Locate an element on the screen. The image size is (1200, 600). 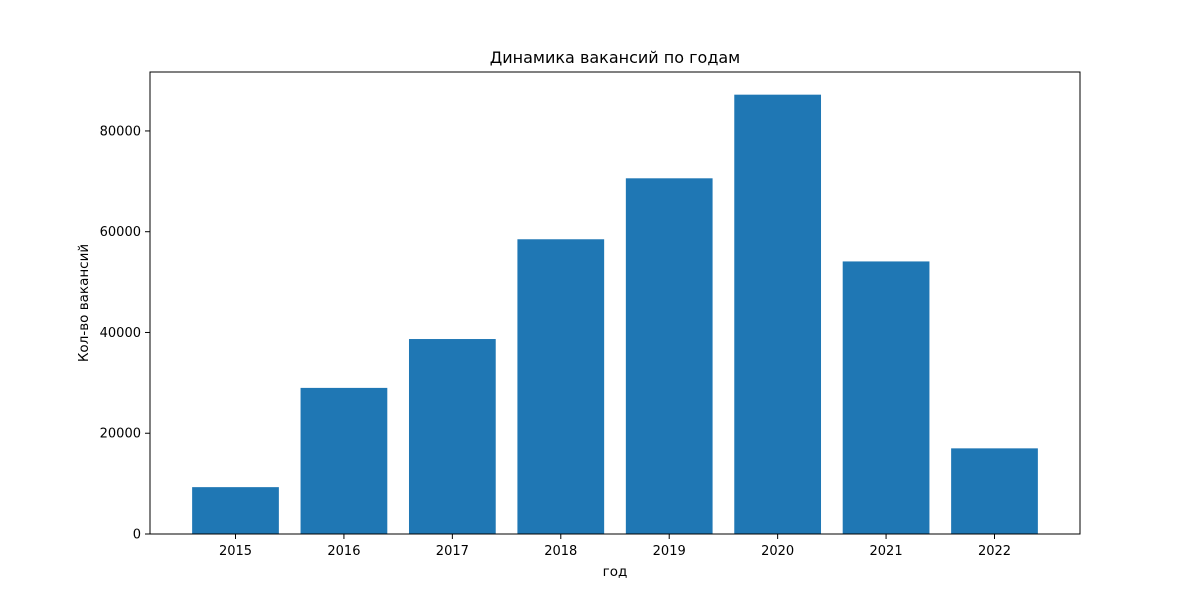
x-axis-label: год is located at coordinates (615, 572).